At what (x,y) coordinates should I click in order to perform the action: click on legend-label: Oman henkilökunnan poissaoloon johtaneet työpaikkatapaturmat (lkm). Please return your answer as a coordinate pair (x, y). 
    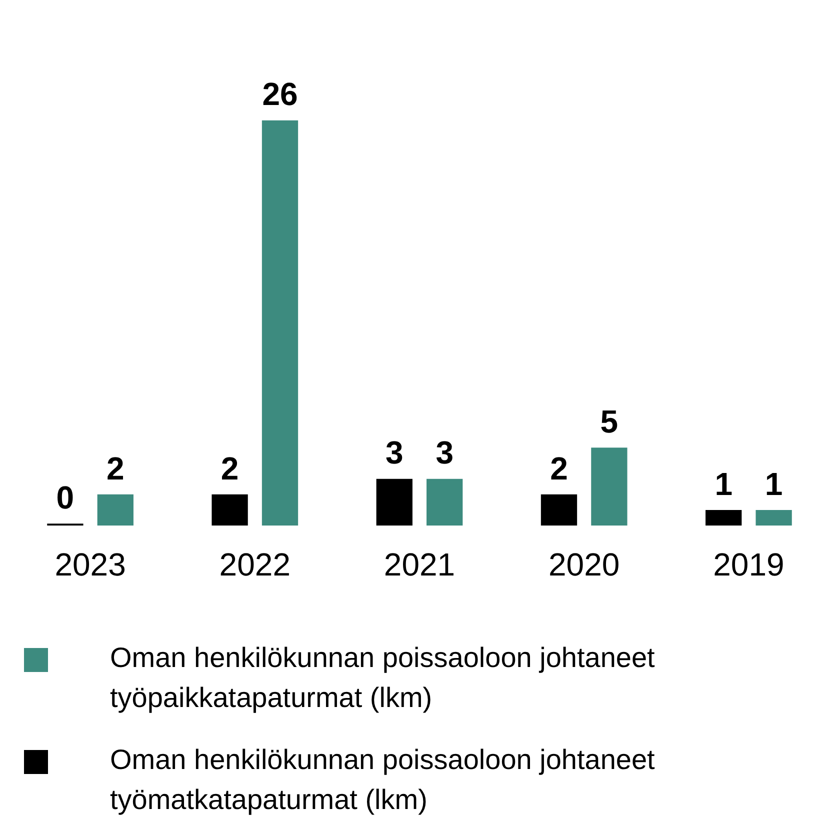
    Looking at the image, I should click on (383, 678).